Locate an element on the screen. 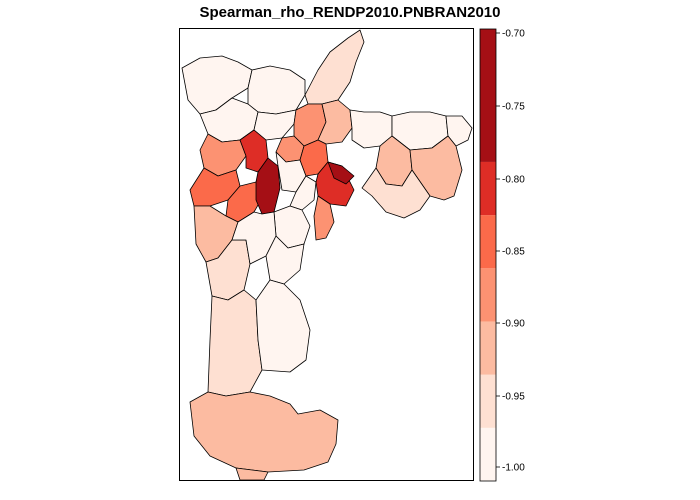 The width and height of the screenshot is (700, 500). color-legend: -1.00 -0.95 -0.90 -0.85 -0.80 -0.75 -0.70 is located at coordinates (502, 255).